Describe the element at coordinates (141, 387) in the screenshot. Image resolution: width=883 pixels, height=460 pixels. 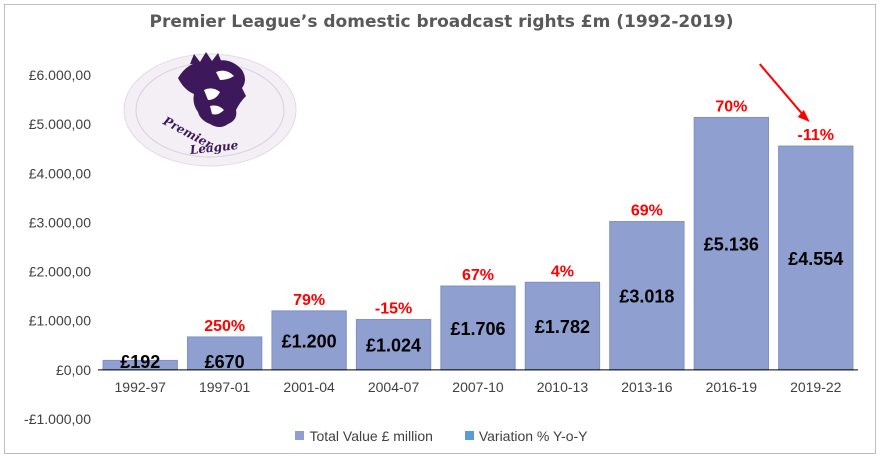
I see `x-tick-label: 1992-97` at that location.